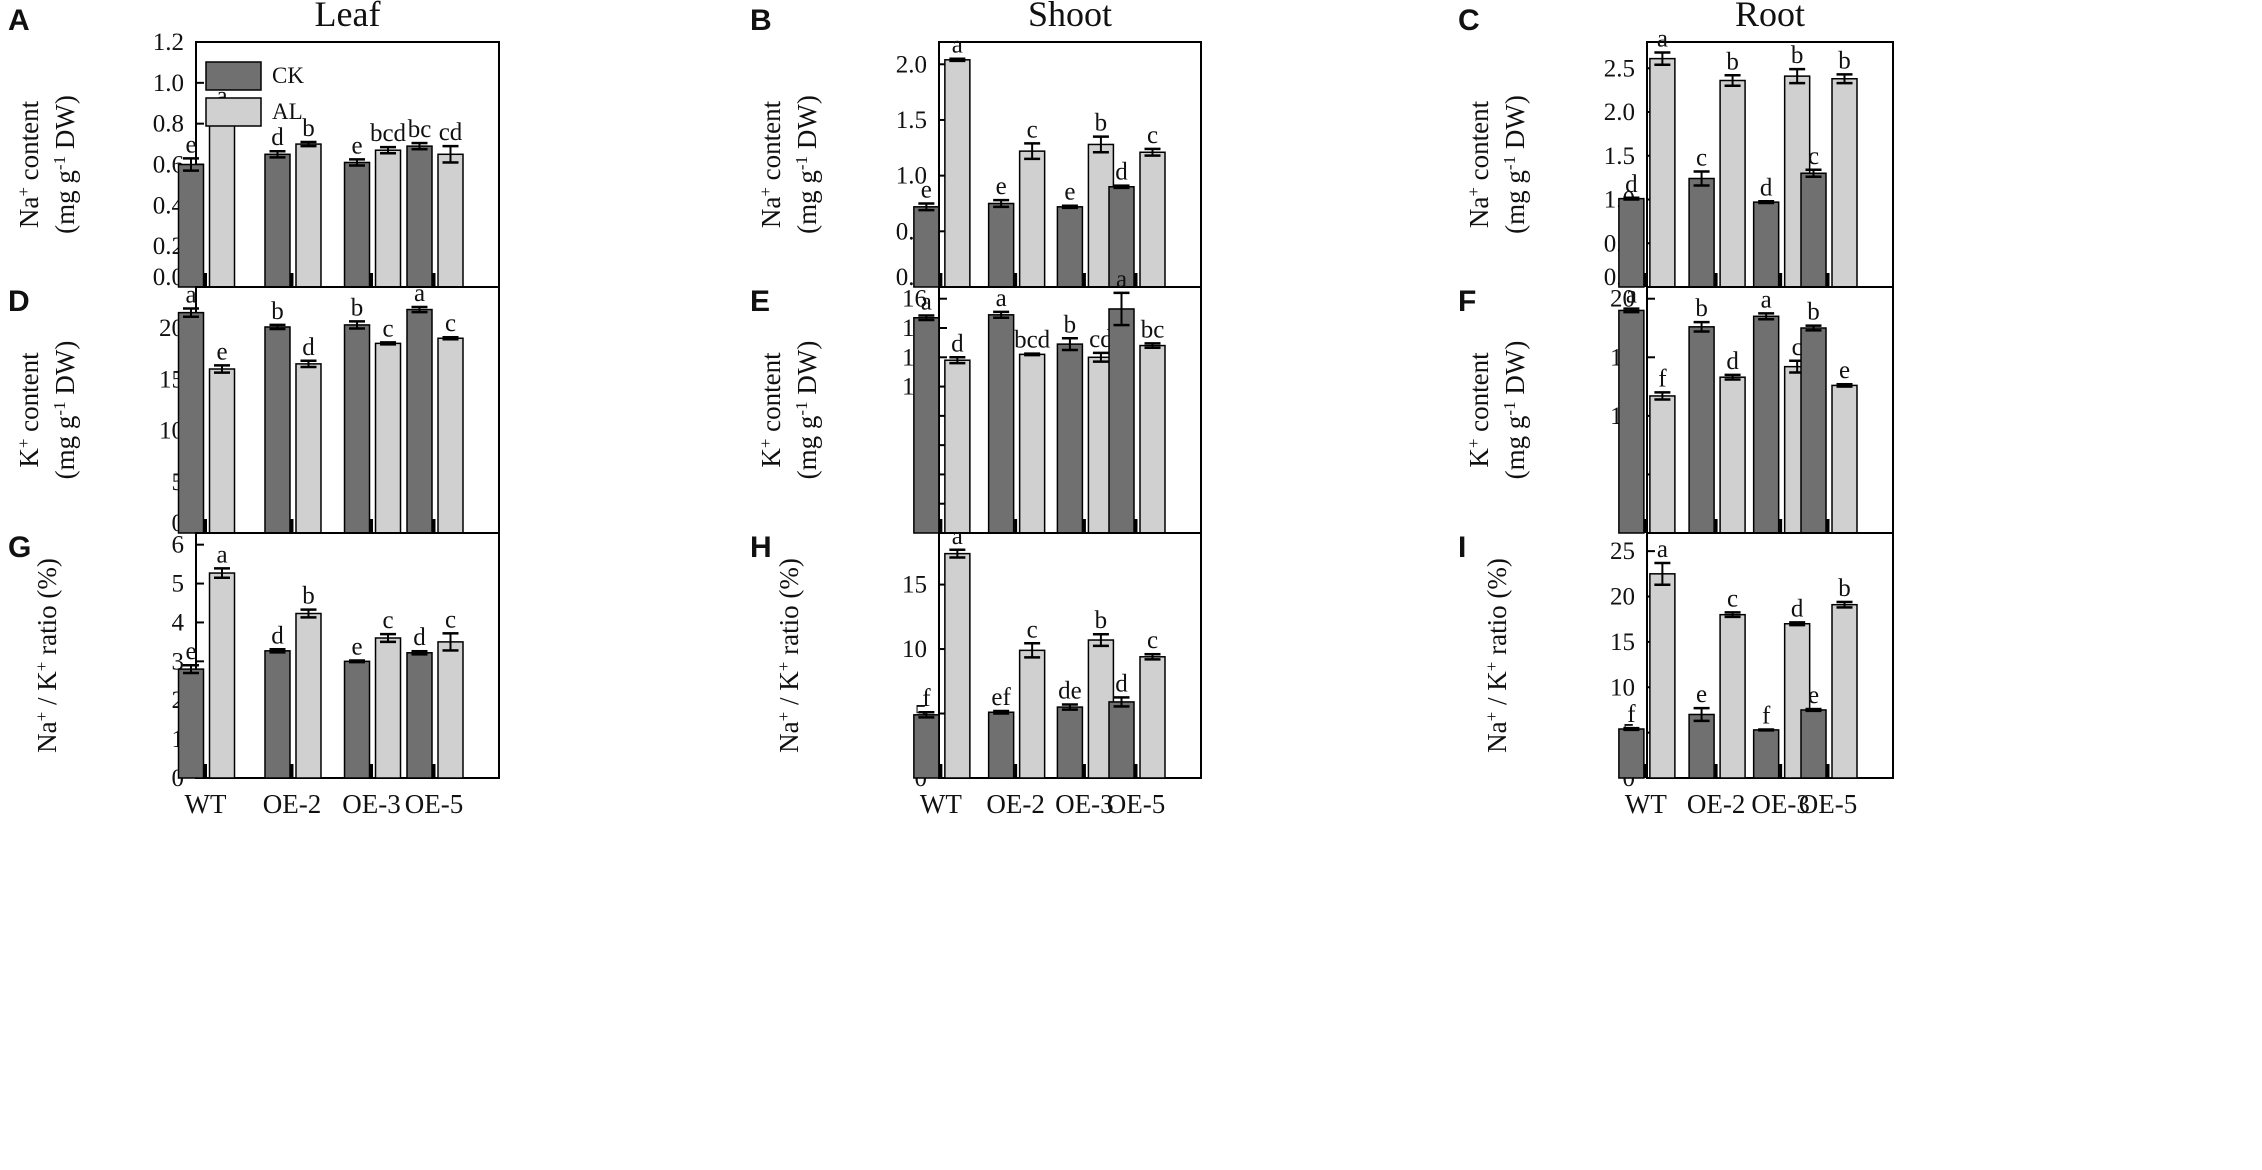  Describe the element at coordinates (1462, 547) in the screenshot. I see `panel-letter: I` at that location.